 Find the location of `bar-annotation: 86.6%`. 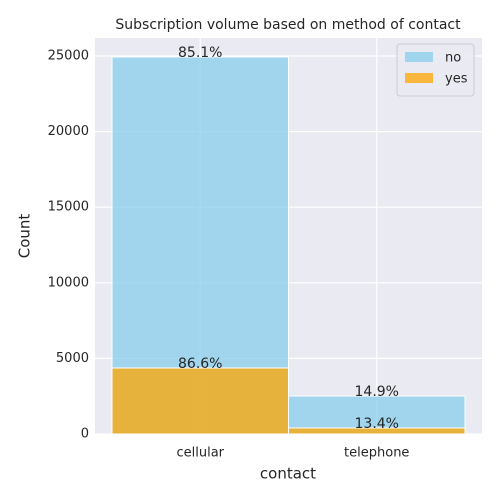

bar-annotation: 86.6% is located at coordinates (200, 364).